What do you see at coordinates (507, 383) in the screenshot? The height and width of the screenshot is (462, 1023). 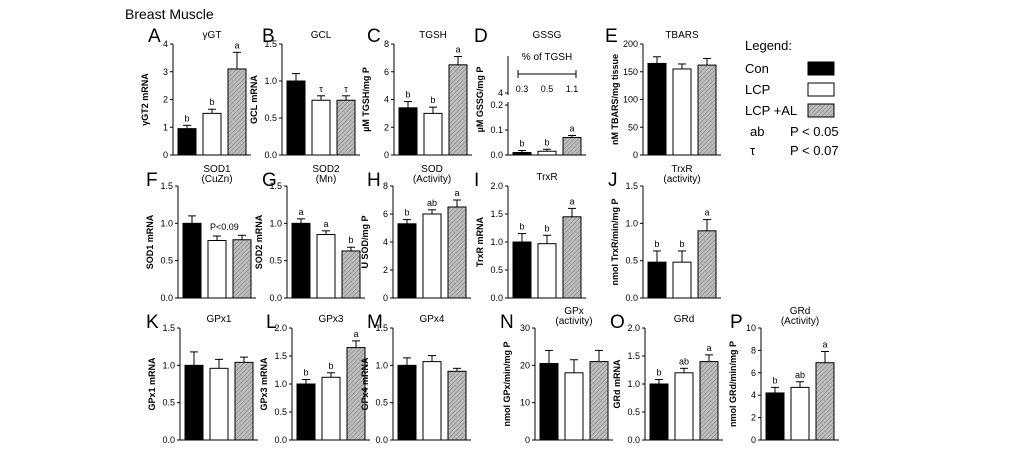 I see `y-axis-label: nmol GPx/min/mg P` at bounding box center [507, 383].